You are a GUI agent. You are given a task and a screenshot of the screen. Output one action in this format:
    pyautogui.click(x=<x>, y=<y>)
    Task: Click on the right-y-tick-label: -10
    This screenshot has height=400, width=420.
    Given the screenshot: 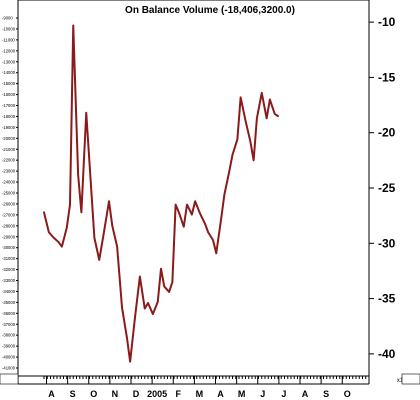 What is the action you would take?
    pyautogui.click(x=387, y=22)
    